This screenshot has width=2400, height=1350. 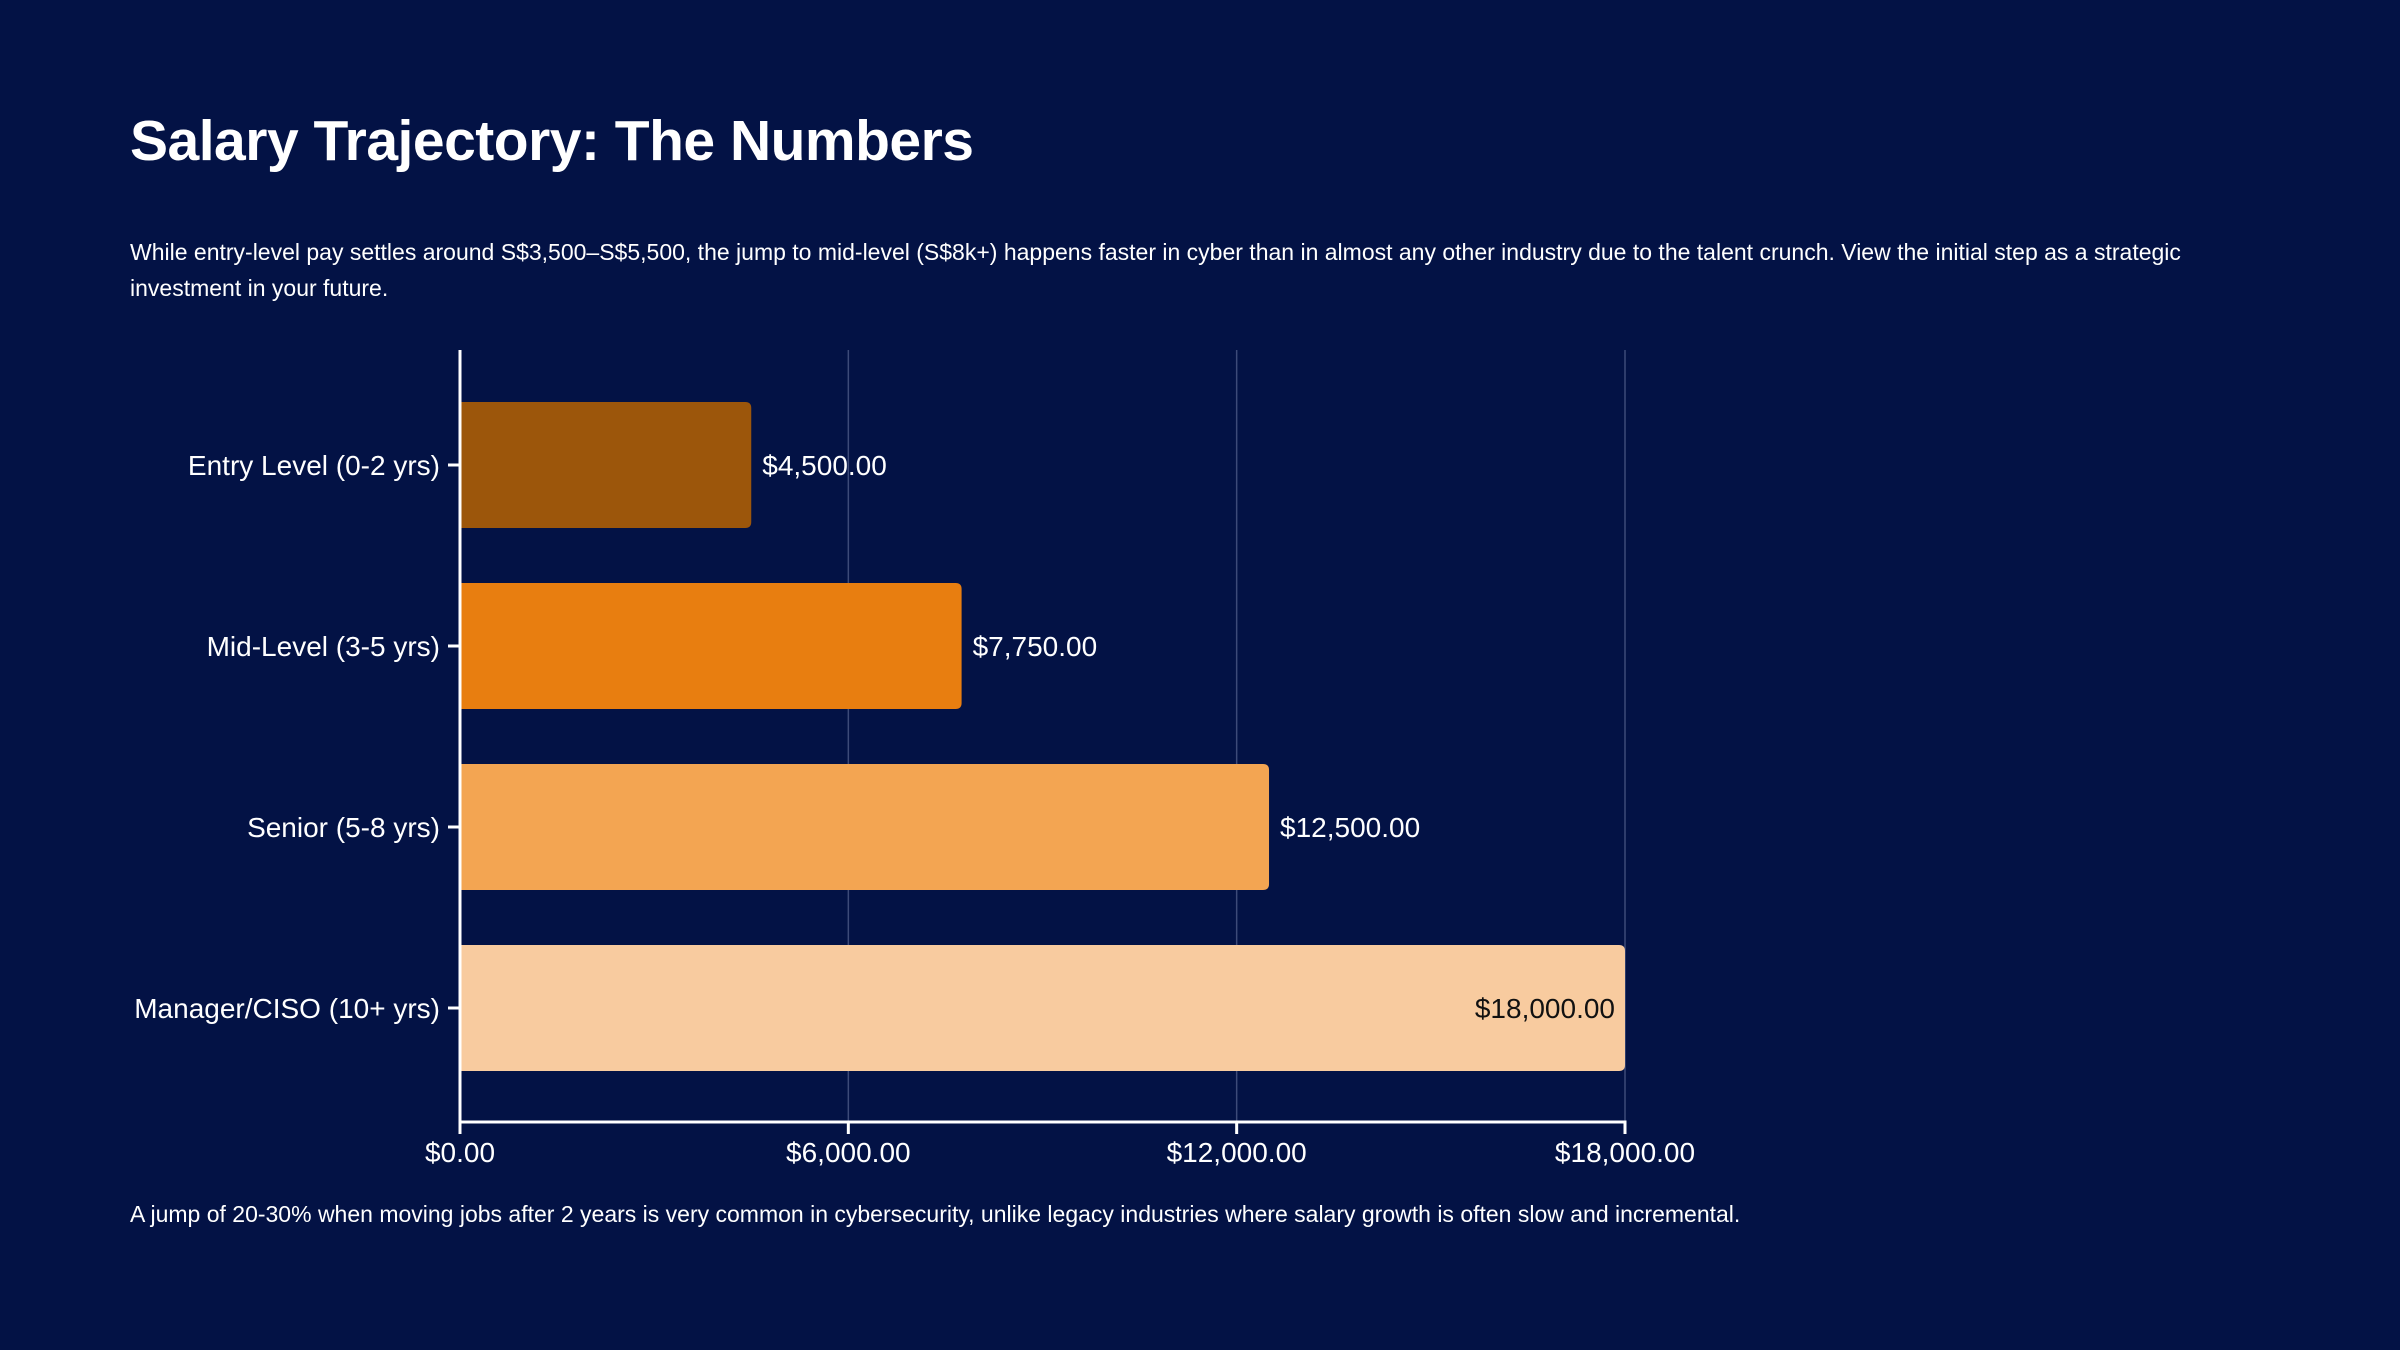 What do you see at coordinates (287, 1008) in the screenshot?
I see `category-label: Manager/CISO (10+ yrs)` at bounding box center [287, 1008].